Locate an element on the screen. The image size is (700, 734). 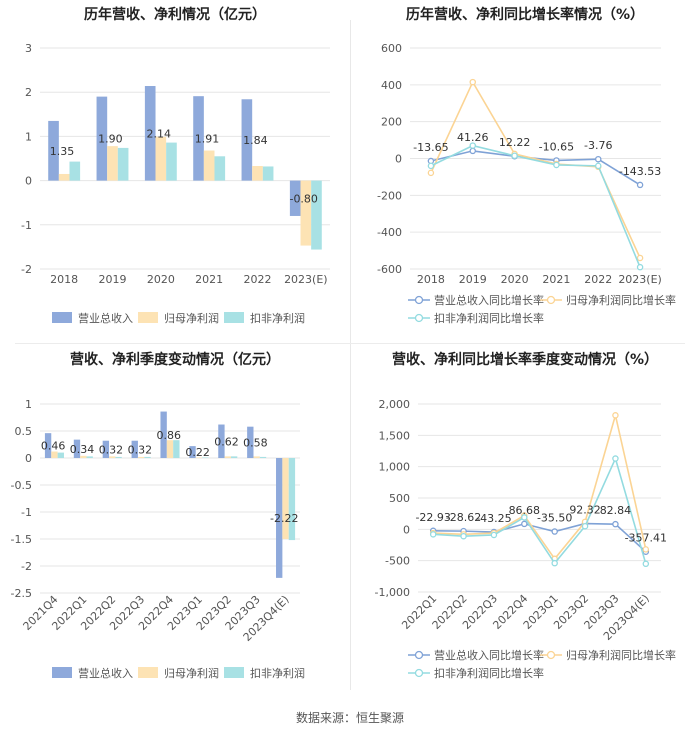
vertical-divider is located at coordinates (350, 355).